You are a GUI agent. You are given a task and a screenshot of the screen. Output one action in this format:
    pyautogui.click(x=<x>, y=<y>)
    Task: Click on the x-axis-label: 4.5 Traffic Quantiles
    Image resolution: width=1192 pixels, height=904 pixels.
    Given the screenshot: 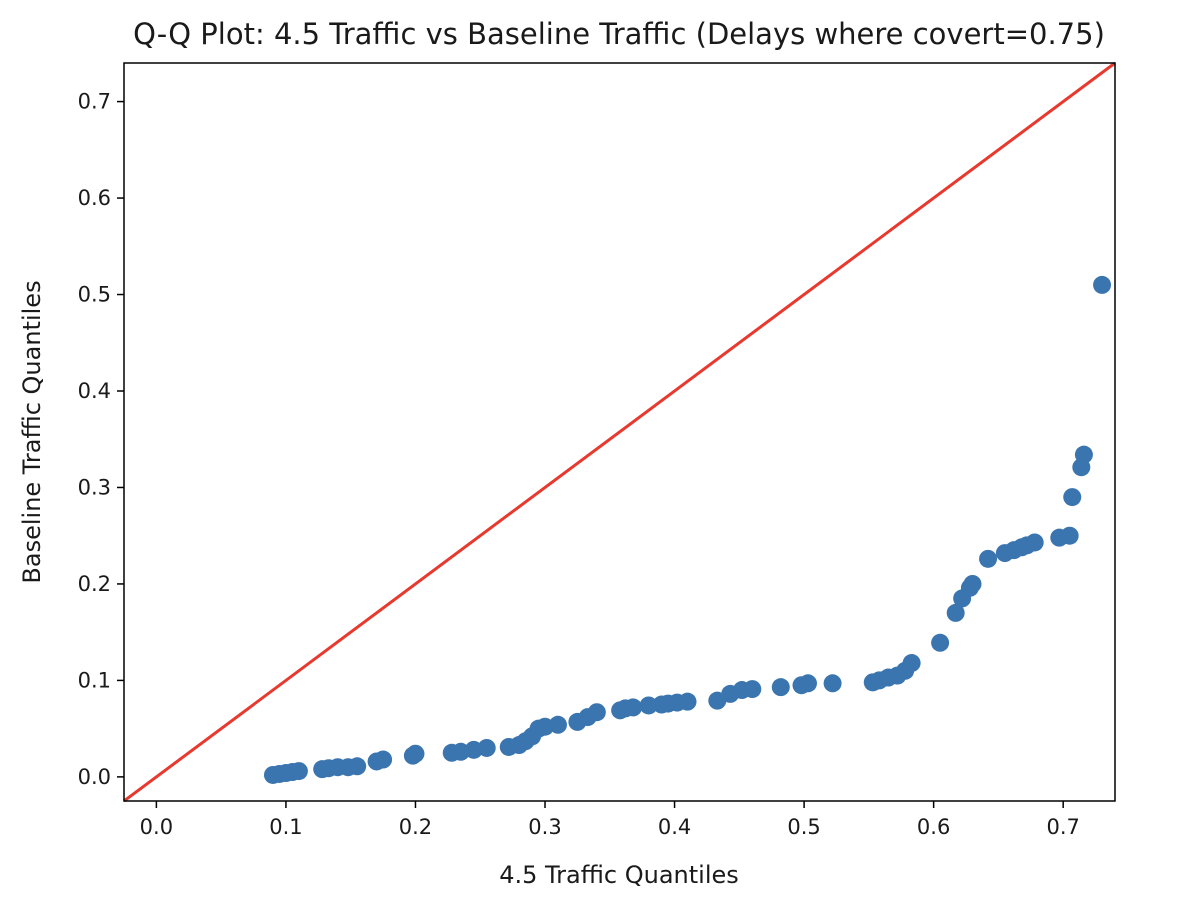 What is the action you would take?
    pyautogui.click(x=619, y=875)
    